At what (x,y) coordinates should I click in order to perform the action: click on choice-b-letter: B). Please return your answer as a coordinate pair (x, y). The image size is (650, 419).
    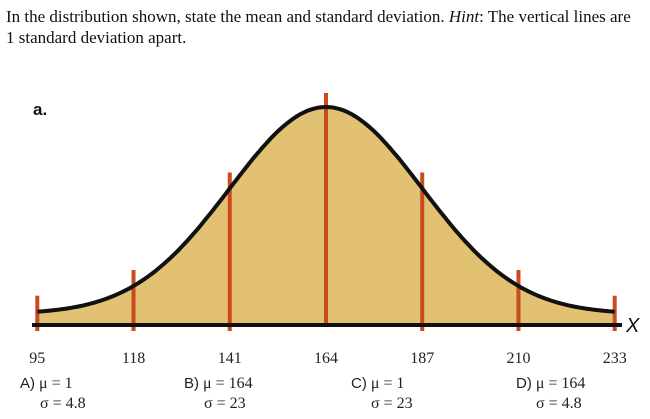
    Looking at the image, I should click on (191, 383).